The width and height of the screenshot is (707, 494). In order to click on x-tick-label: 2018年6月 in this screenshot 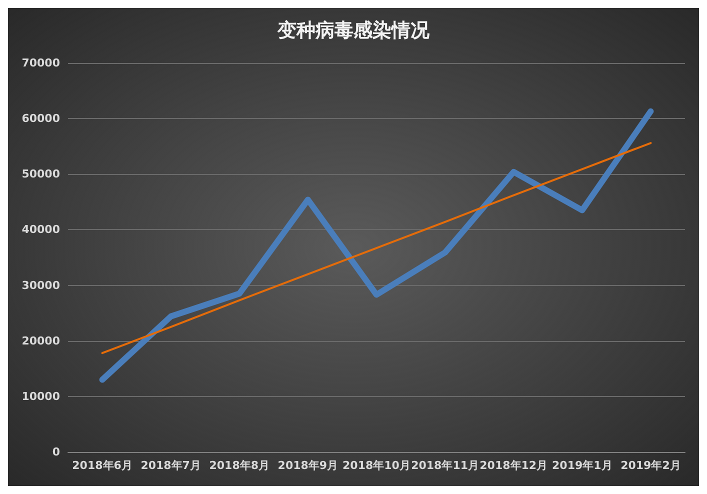, I will do `click(102, 465)`.